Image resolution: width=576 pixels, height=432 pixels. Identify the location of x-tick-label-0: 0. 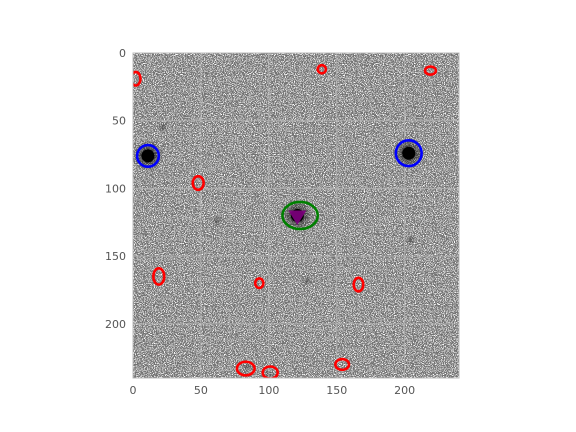
(133, 390).